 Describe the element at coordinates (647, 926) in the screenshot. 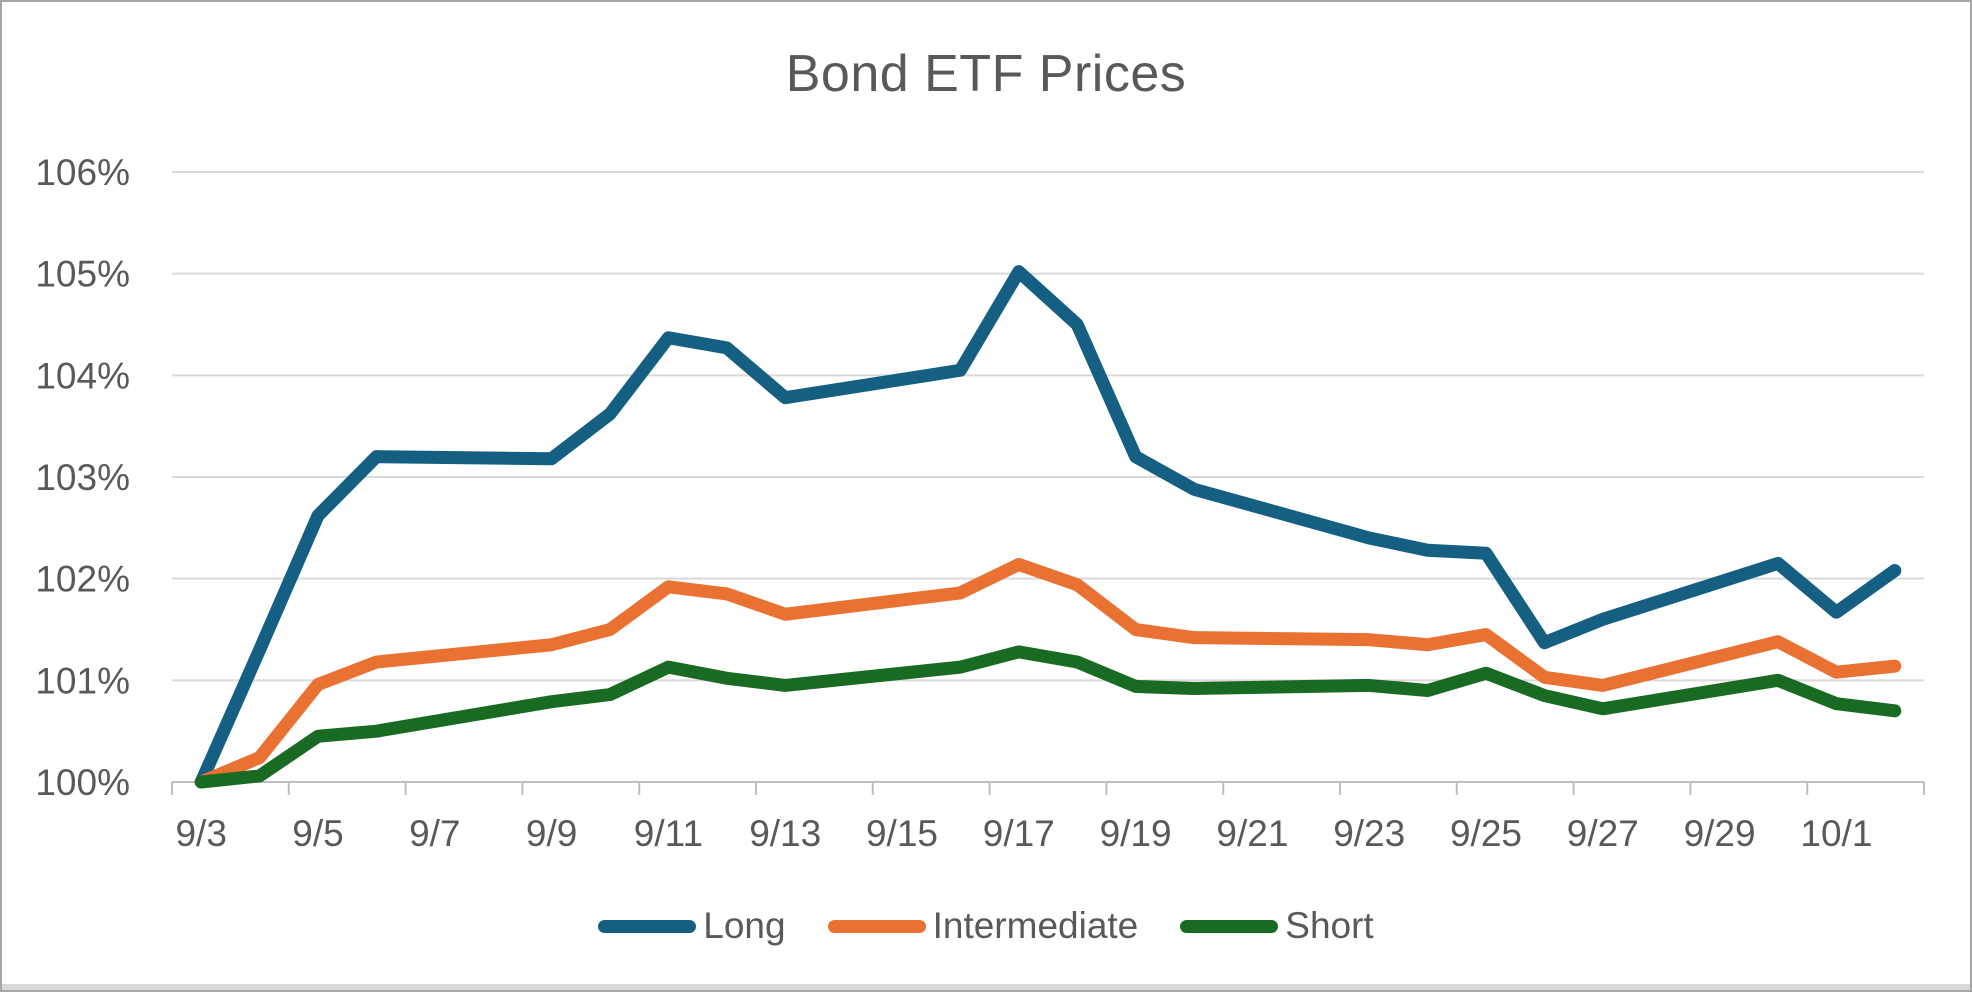

I see `legend-swatch-long-icon` at that location.